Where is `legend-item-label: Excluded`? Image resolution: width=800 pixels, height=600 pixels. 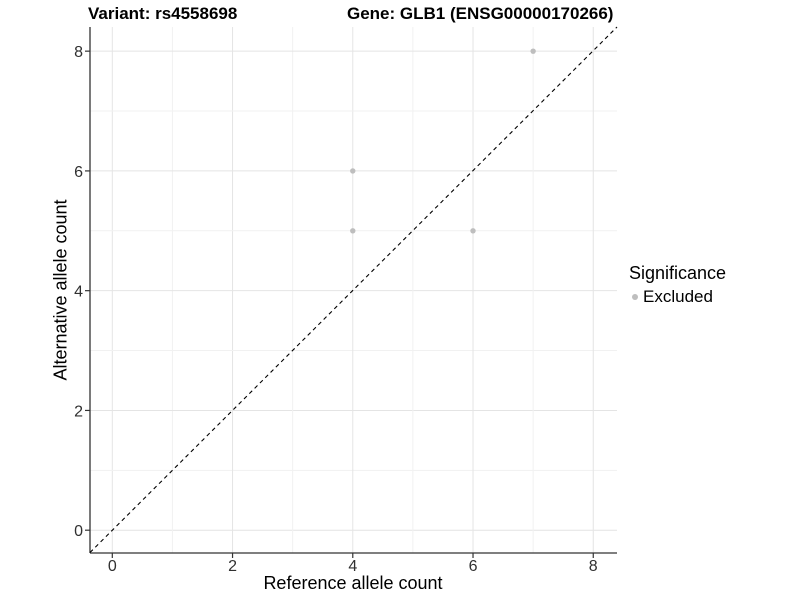 legend-item-label: Excluded is located at coordinates (678, 296).